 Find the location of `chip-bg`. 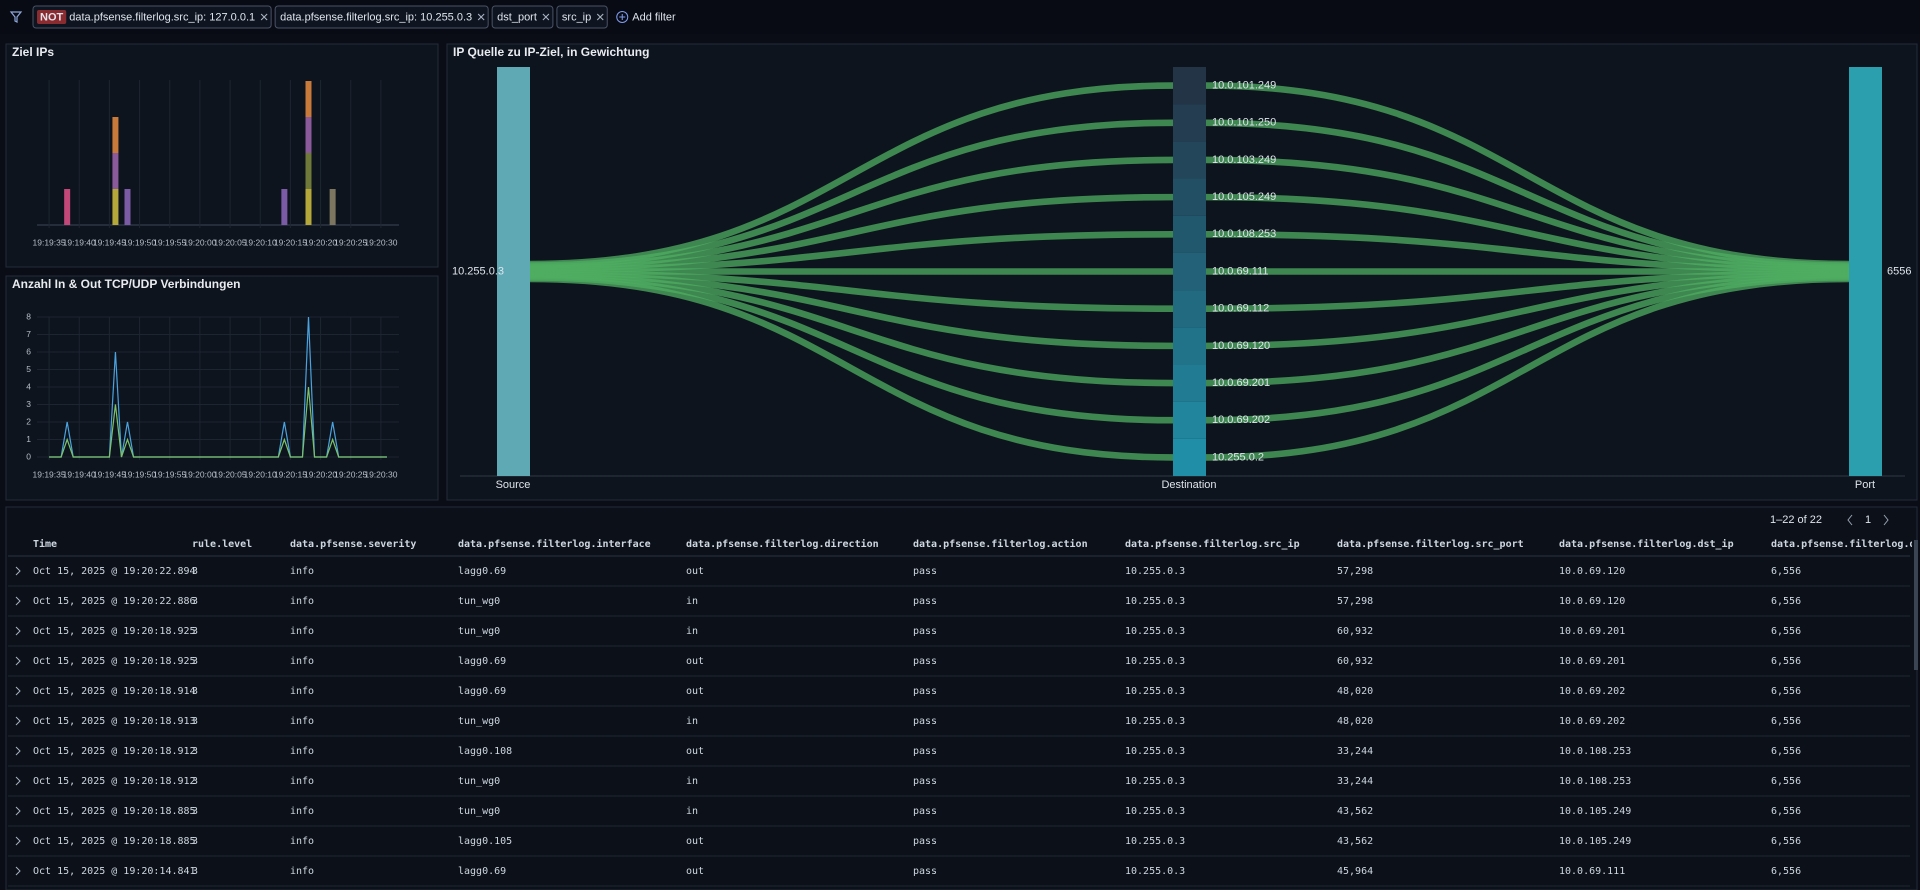

chip-bg is located at coordinates (152, 17).